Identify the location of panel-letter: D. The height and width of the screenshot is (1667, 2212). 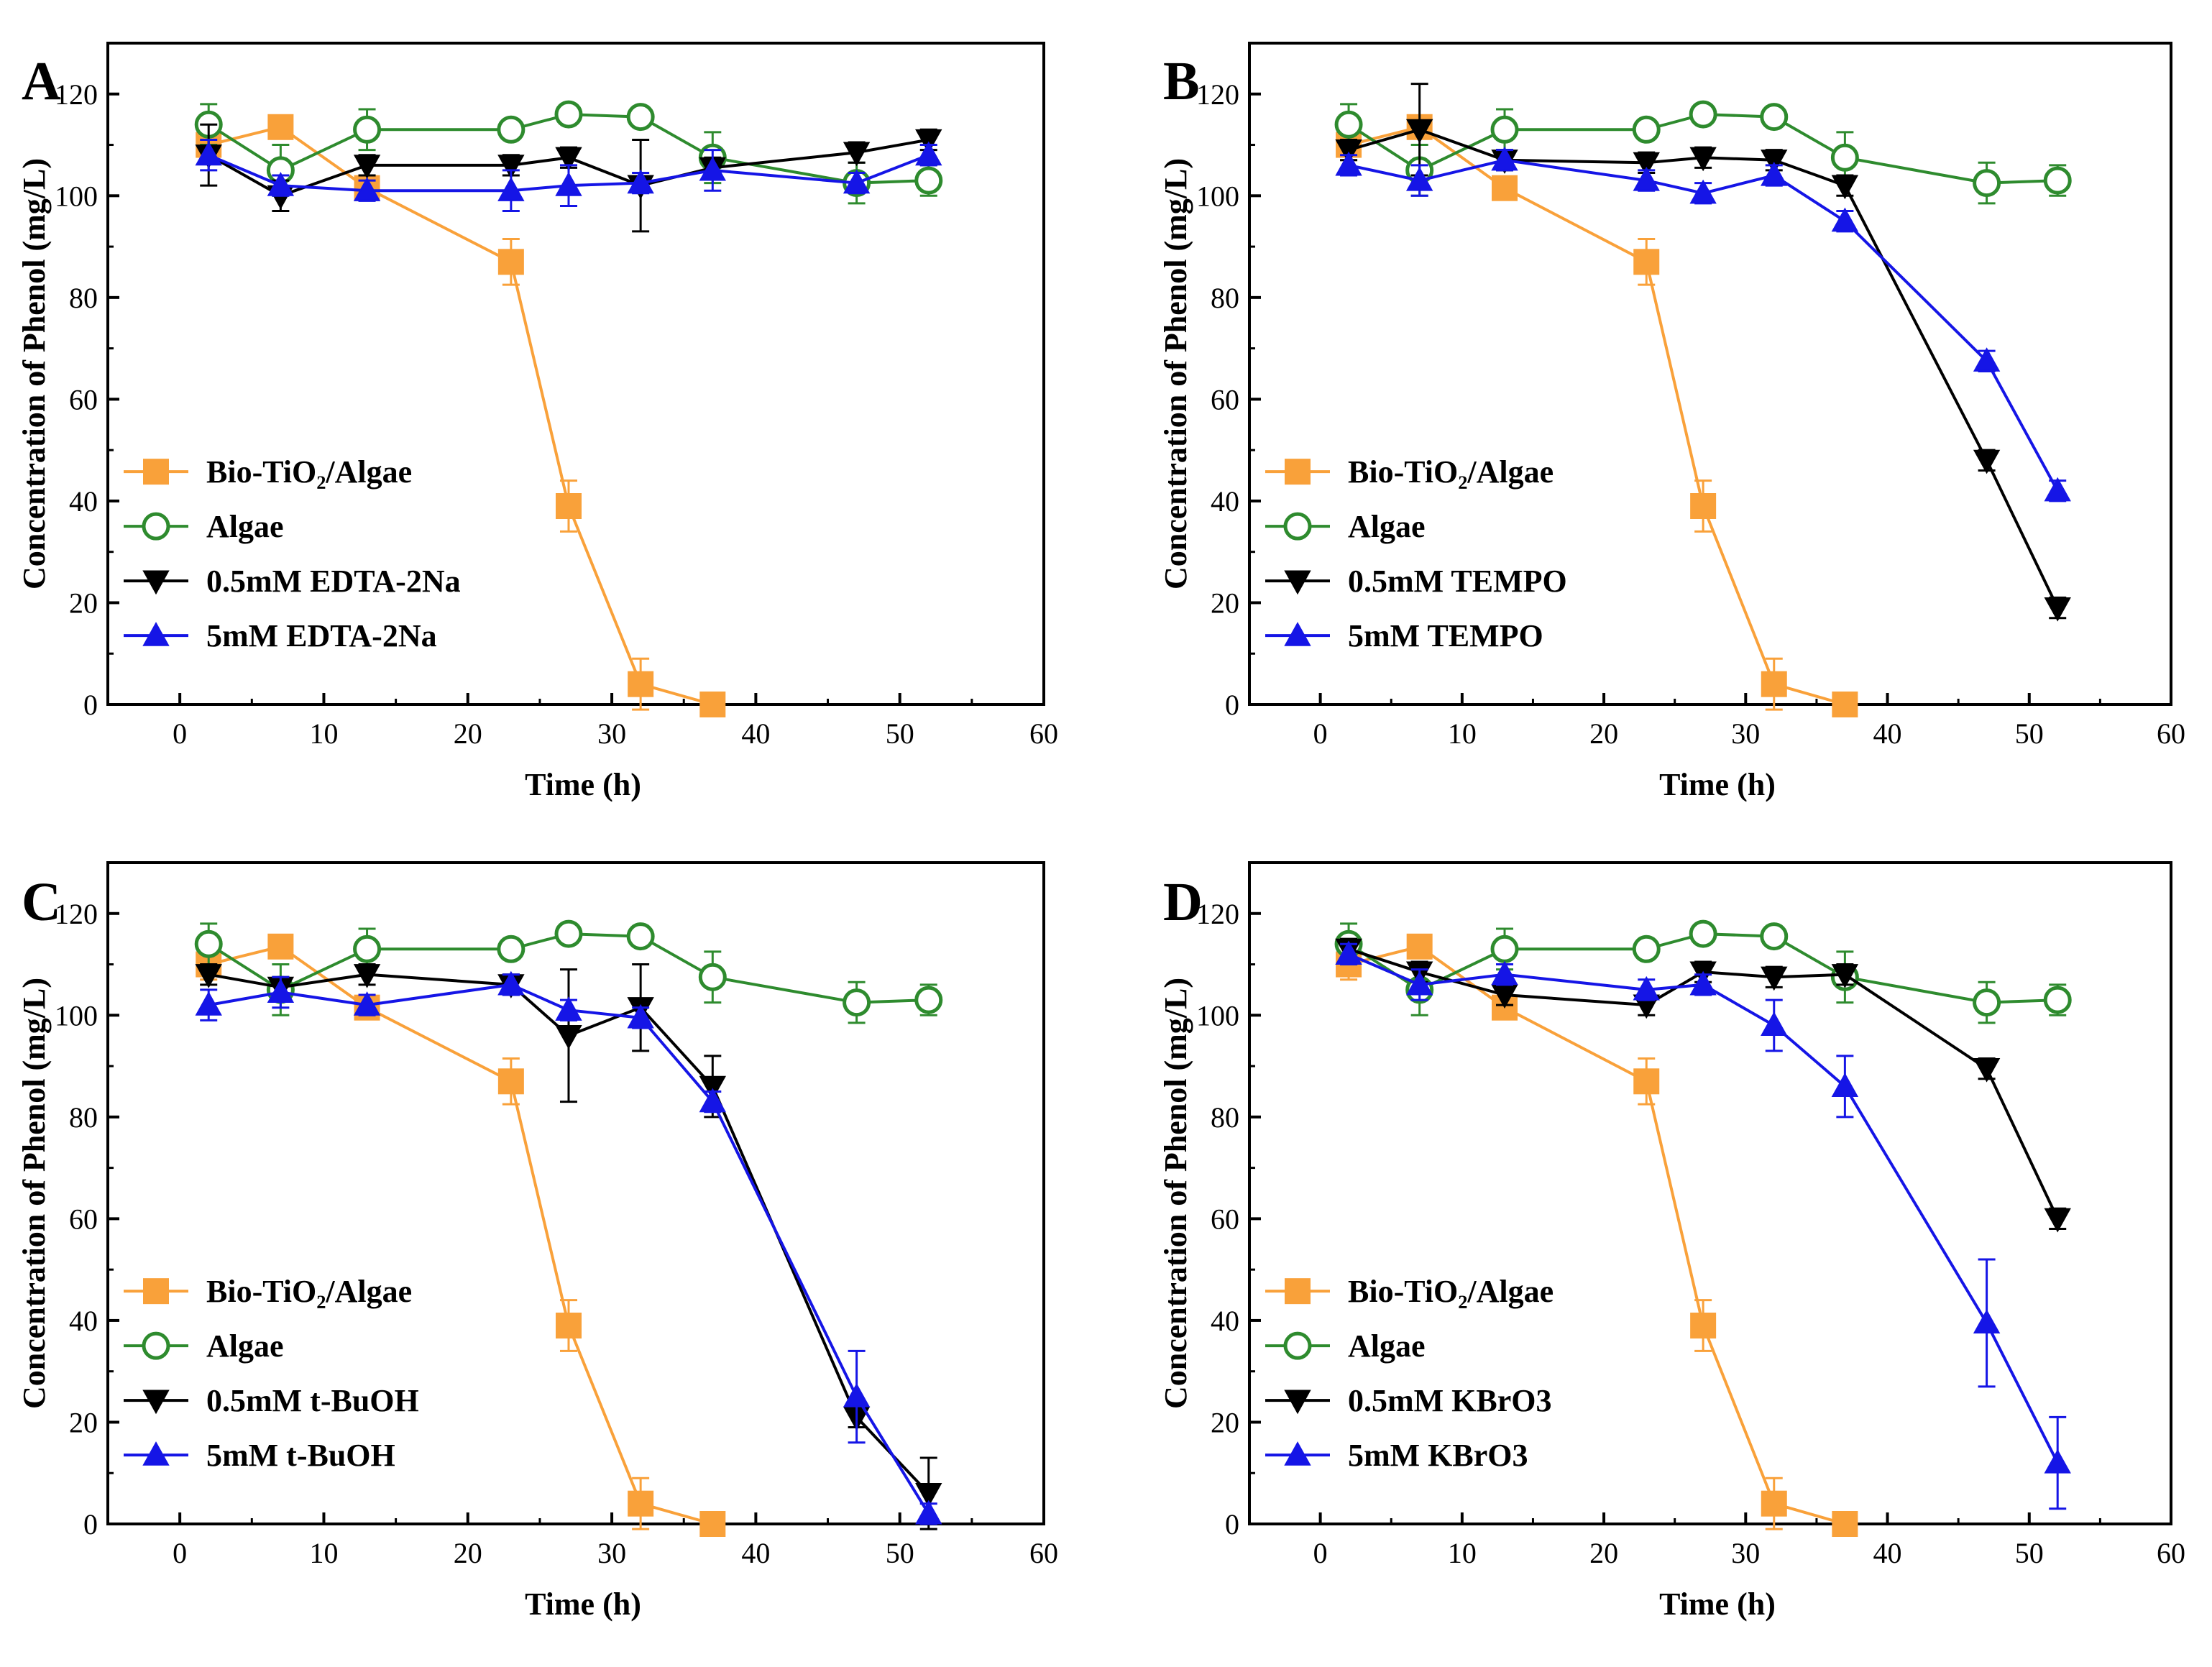
(1183, 902).